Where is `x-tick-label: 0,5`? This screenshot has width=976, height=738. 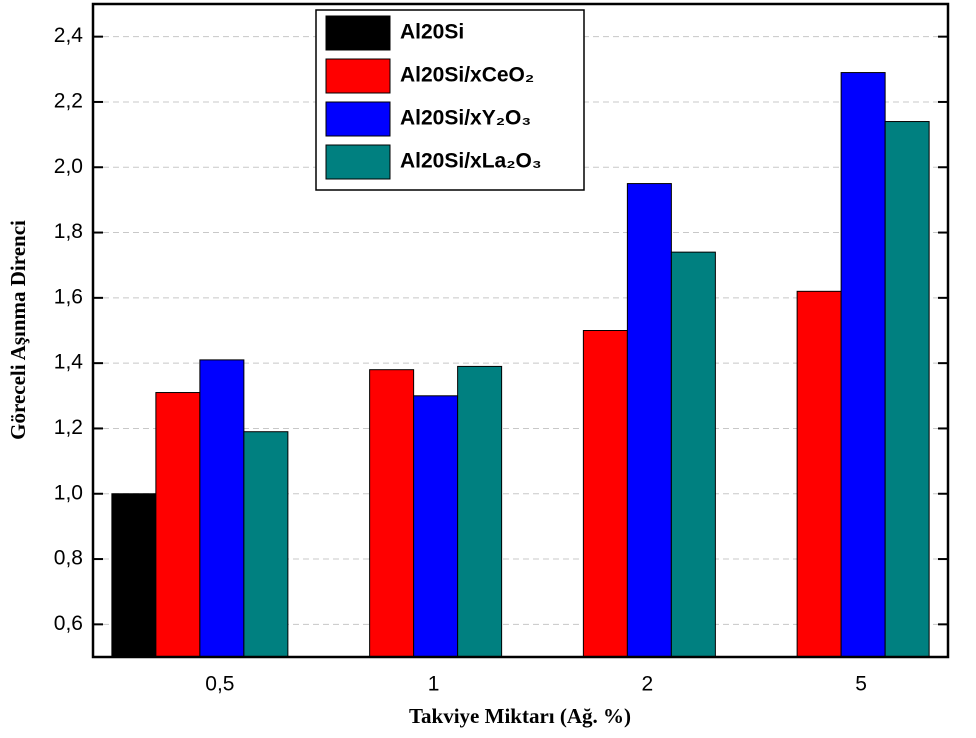 x-tick-label: 0,5 is located at coordinates (219, 684).